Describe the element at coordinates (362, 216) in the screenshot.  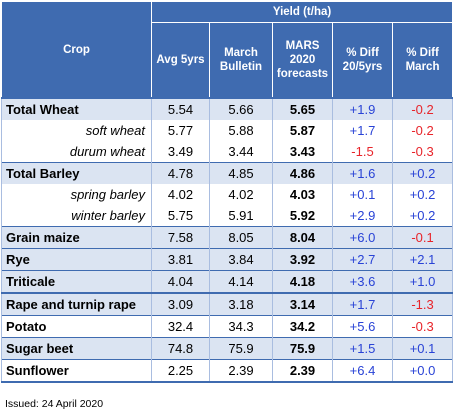
I see `diff-5yrs: +2.9` at that location.